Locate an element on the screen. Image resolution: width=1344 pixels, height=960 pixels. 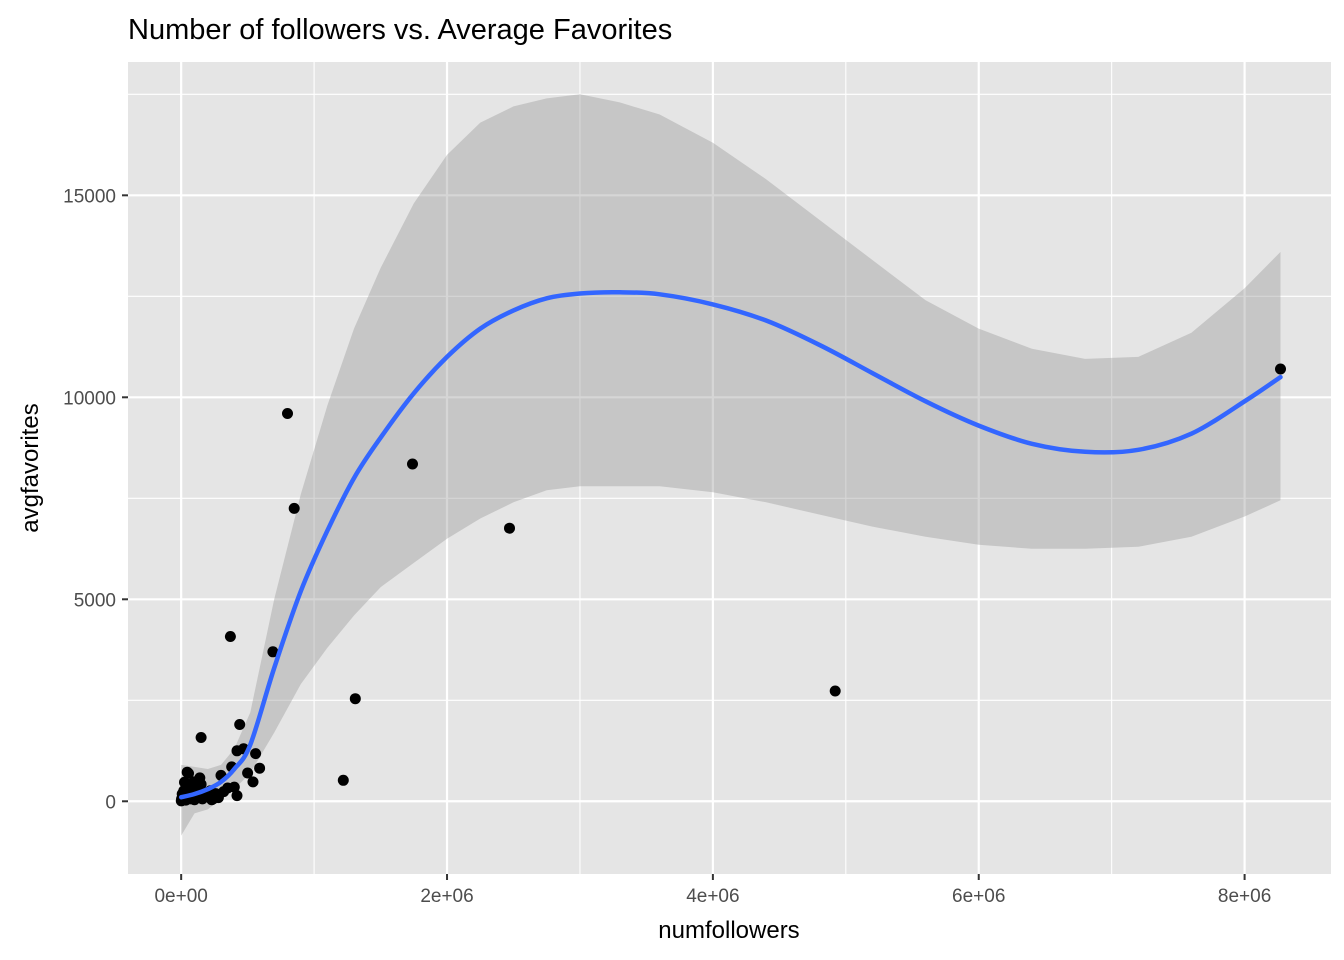
y-tick-label: 15000 is located at coordinates (89, 196).